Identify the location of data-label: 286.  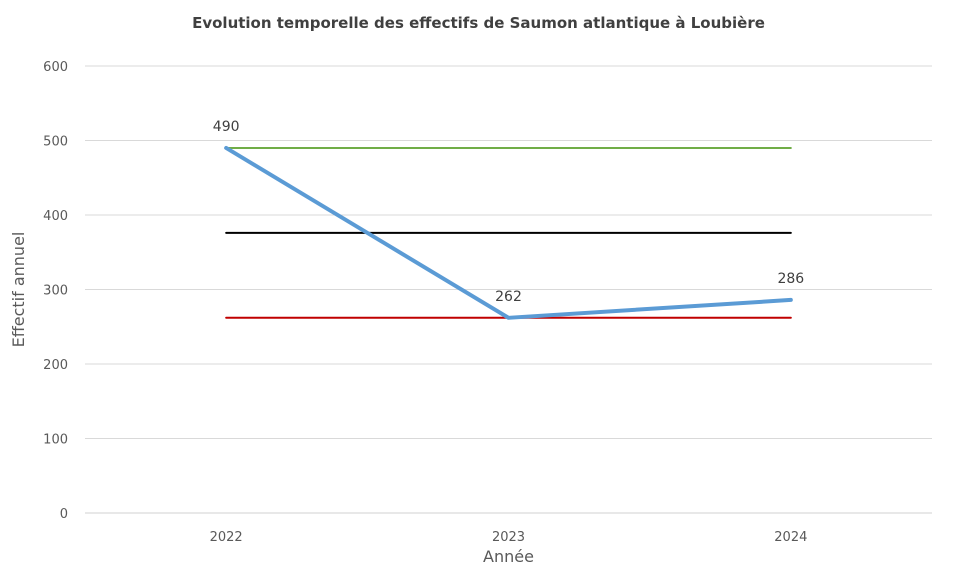
(790, 279).